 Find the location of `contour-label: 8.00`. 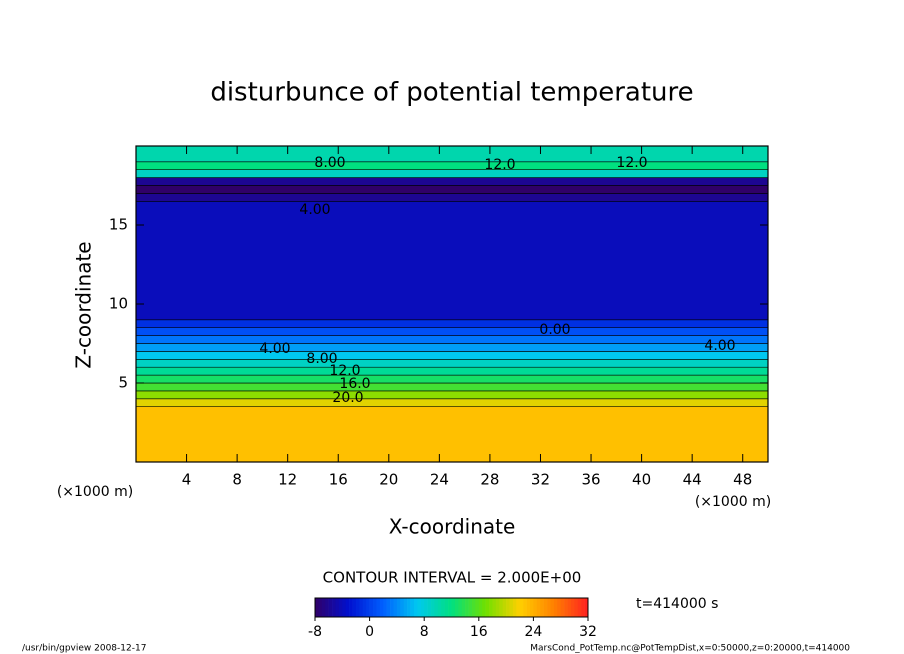

contour-label: 8.00 is located at coordinates (329, 163).